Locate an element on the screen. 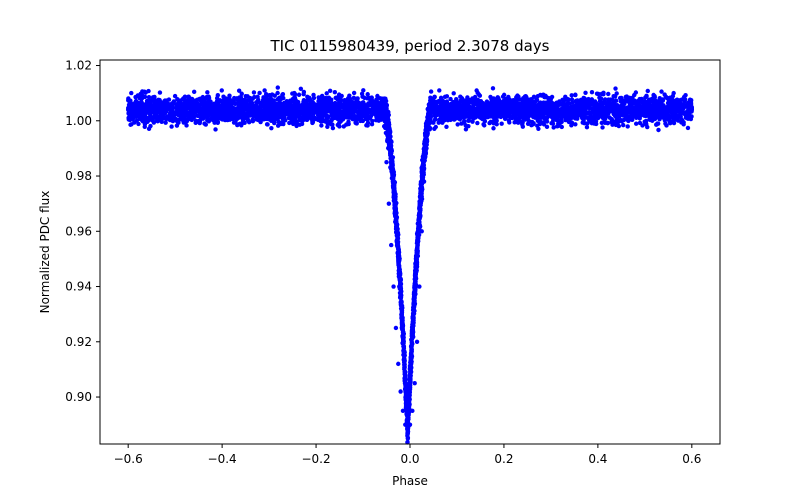 This screenshot has width=800, height=504. chart-title: TIC 0115980439, period 2.3078 days is located at coordinates (409, 46).